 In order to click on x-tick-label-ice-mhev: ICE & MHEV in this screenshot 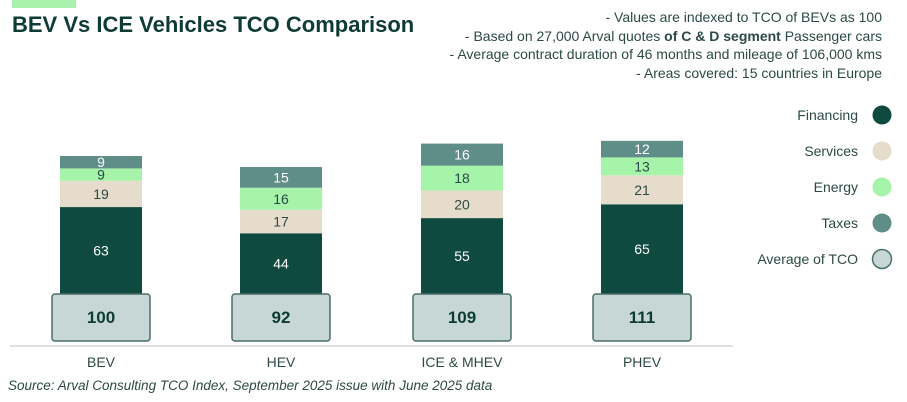, I will do `click(463, 362)`.